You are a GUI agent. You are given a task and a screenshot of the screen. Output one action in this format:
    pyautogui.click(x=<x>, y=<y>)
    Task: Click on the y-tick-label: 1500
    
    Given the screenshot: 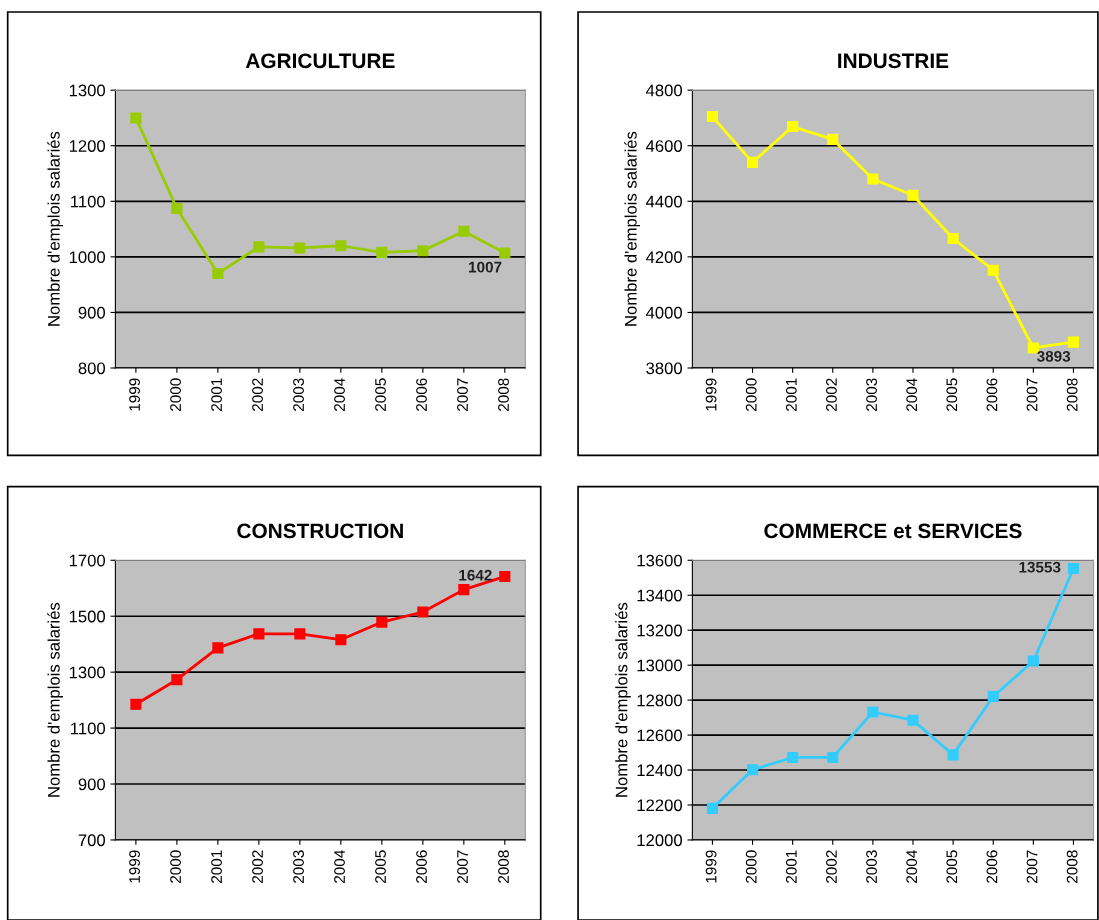 What is the action you would take?
    pyautogui.click(x=87, y=616)
    